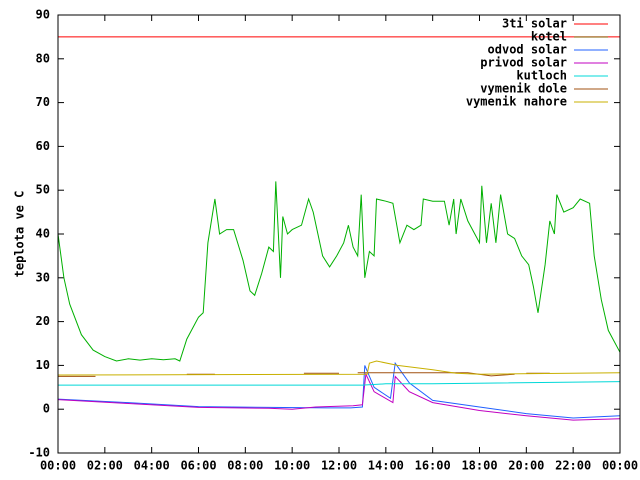  What do you see at coordinates (43, 15) in the screenshot?
I see `y-tick-label: 90` at bounding box center [43, 15].